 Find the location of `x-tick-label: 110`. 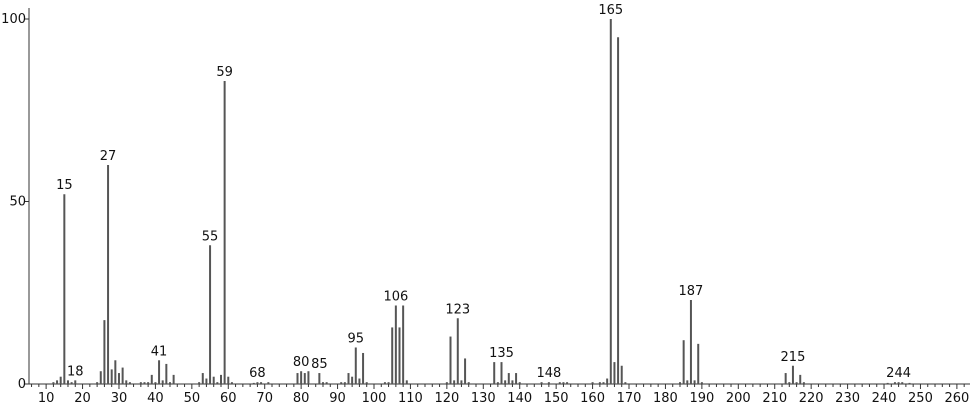

x-tick-label: 110 is located at coordinates (410, 398).